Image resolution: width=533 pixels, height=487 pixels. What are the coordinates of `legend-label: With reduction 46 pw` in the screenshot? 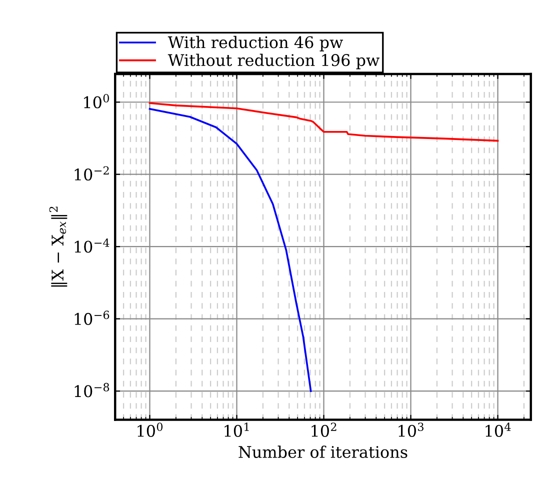 It's located at (255, 44).